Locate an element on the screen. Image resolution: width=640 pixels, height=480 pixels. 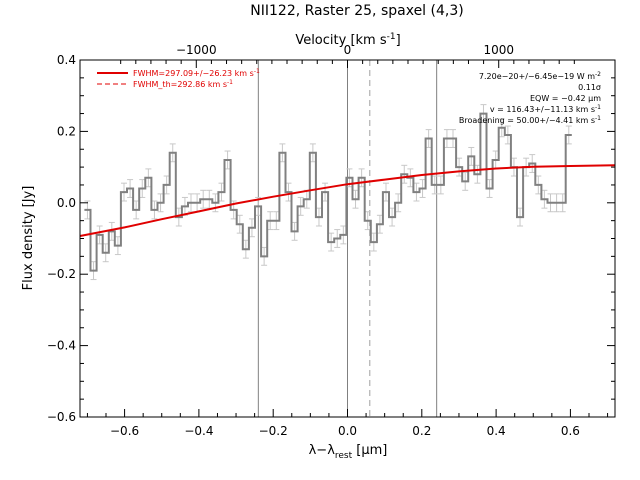
legend-entry: FWHM=297.09+/−26.23 km s-1 is located at coordinates (196, 73).